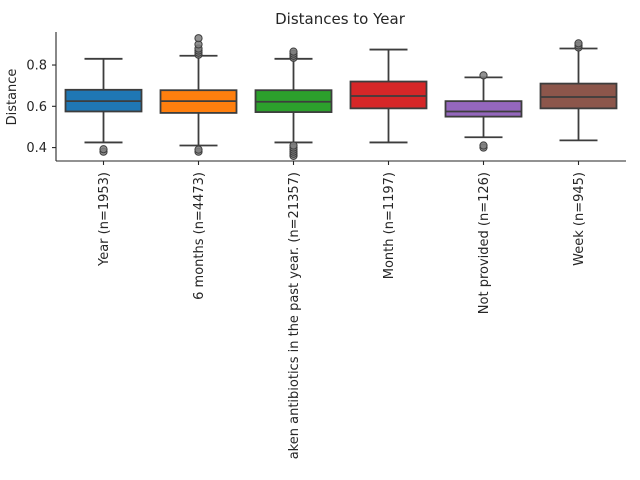  Describe the element at coordinates (484, 243) in the screenshot. I see `x-tick-label: Not provided (n=126)` at that location.